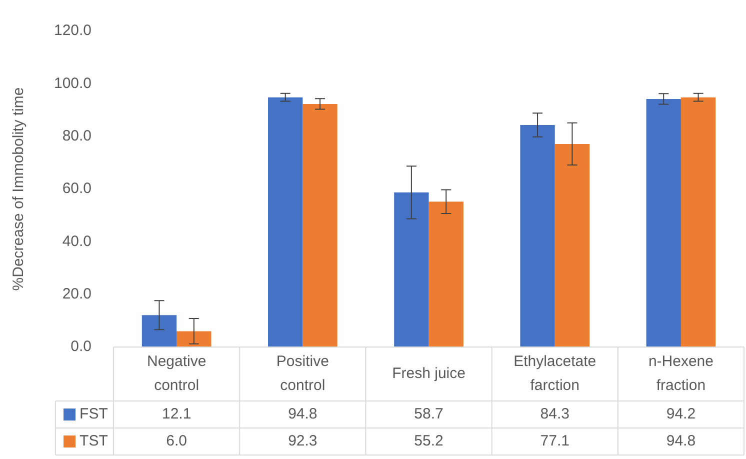 This screenshot has height=459, width=746. What do you see at coordinates (429, 414) in the screenshot?
I see `data-label: 58.7` at bounding box center [429, 414].